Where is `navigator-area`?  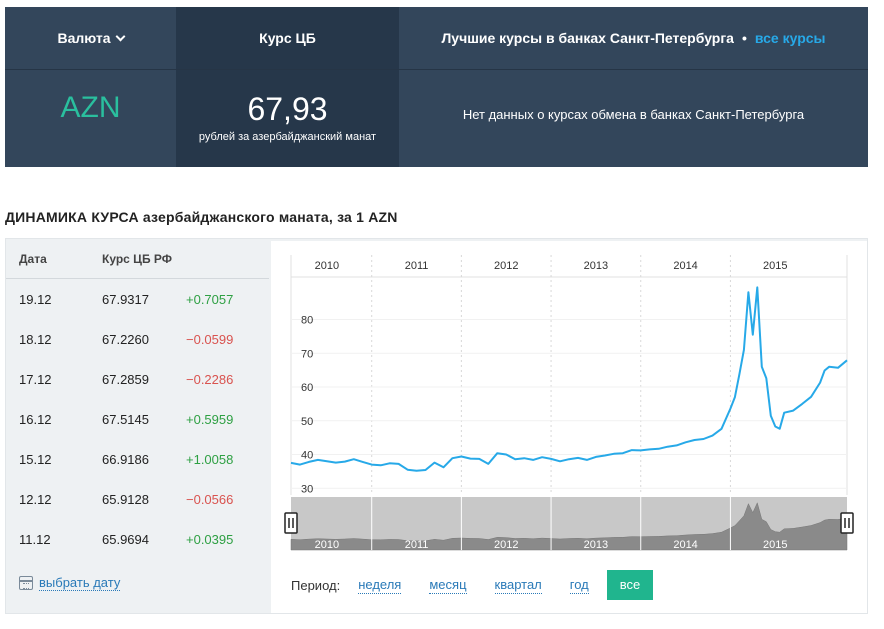
navigator-area is located at coordinates (569, 526).